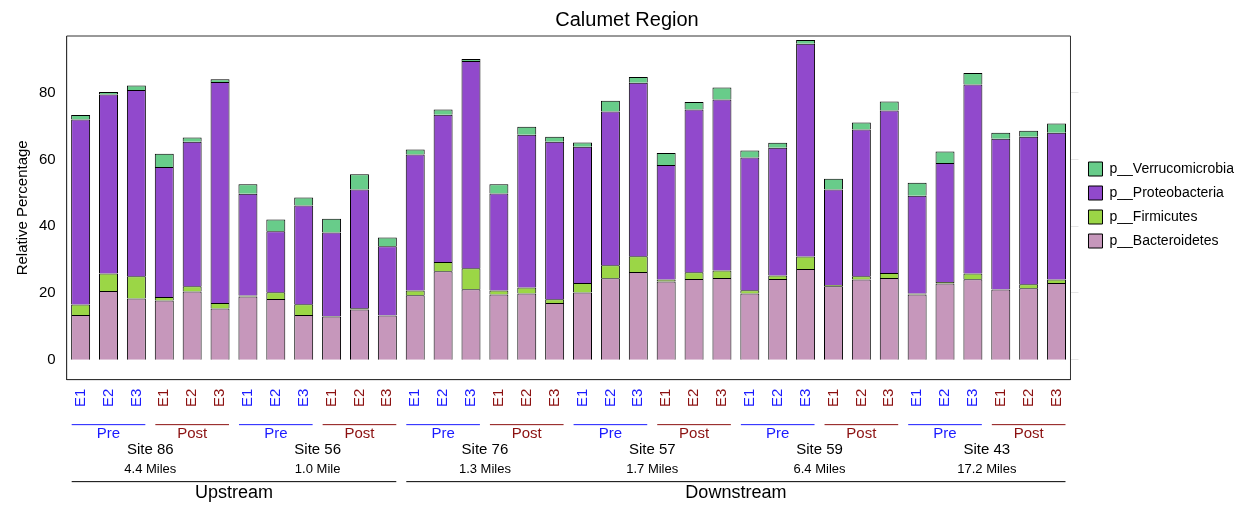 Image resolution: width=1254 pixels, height=522 pixels. I want to click on text: 1.0 Mile, so click(317, 469).